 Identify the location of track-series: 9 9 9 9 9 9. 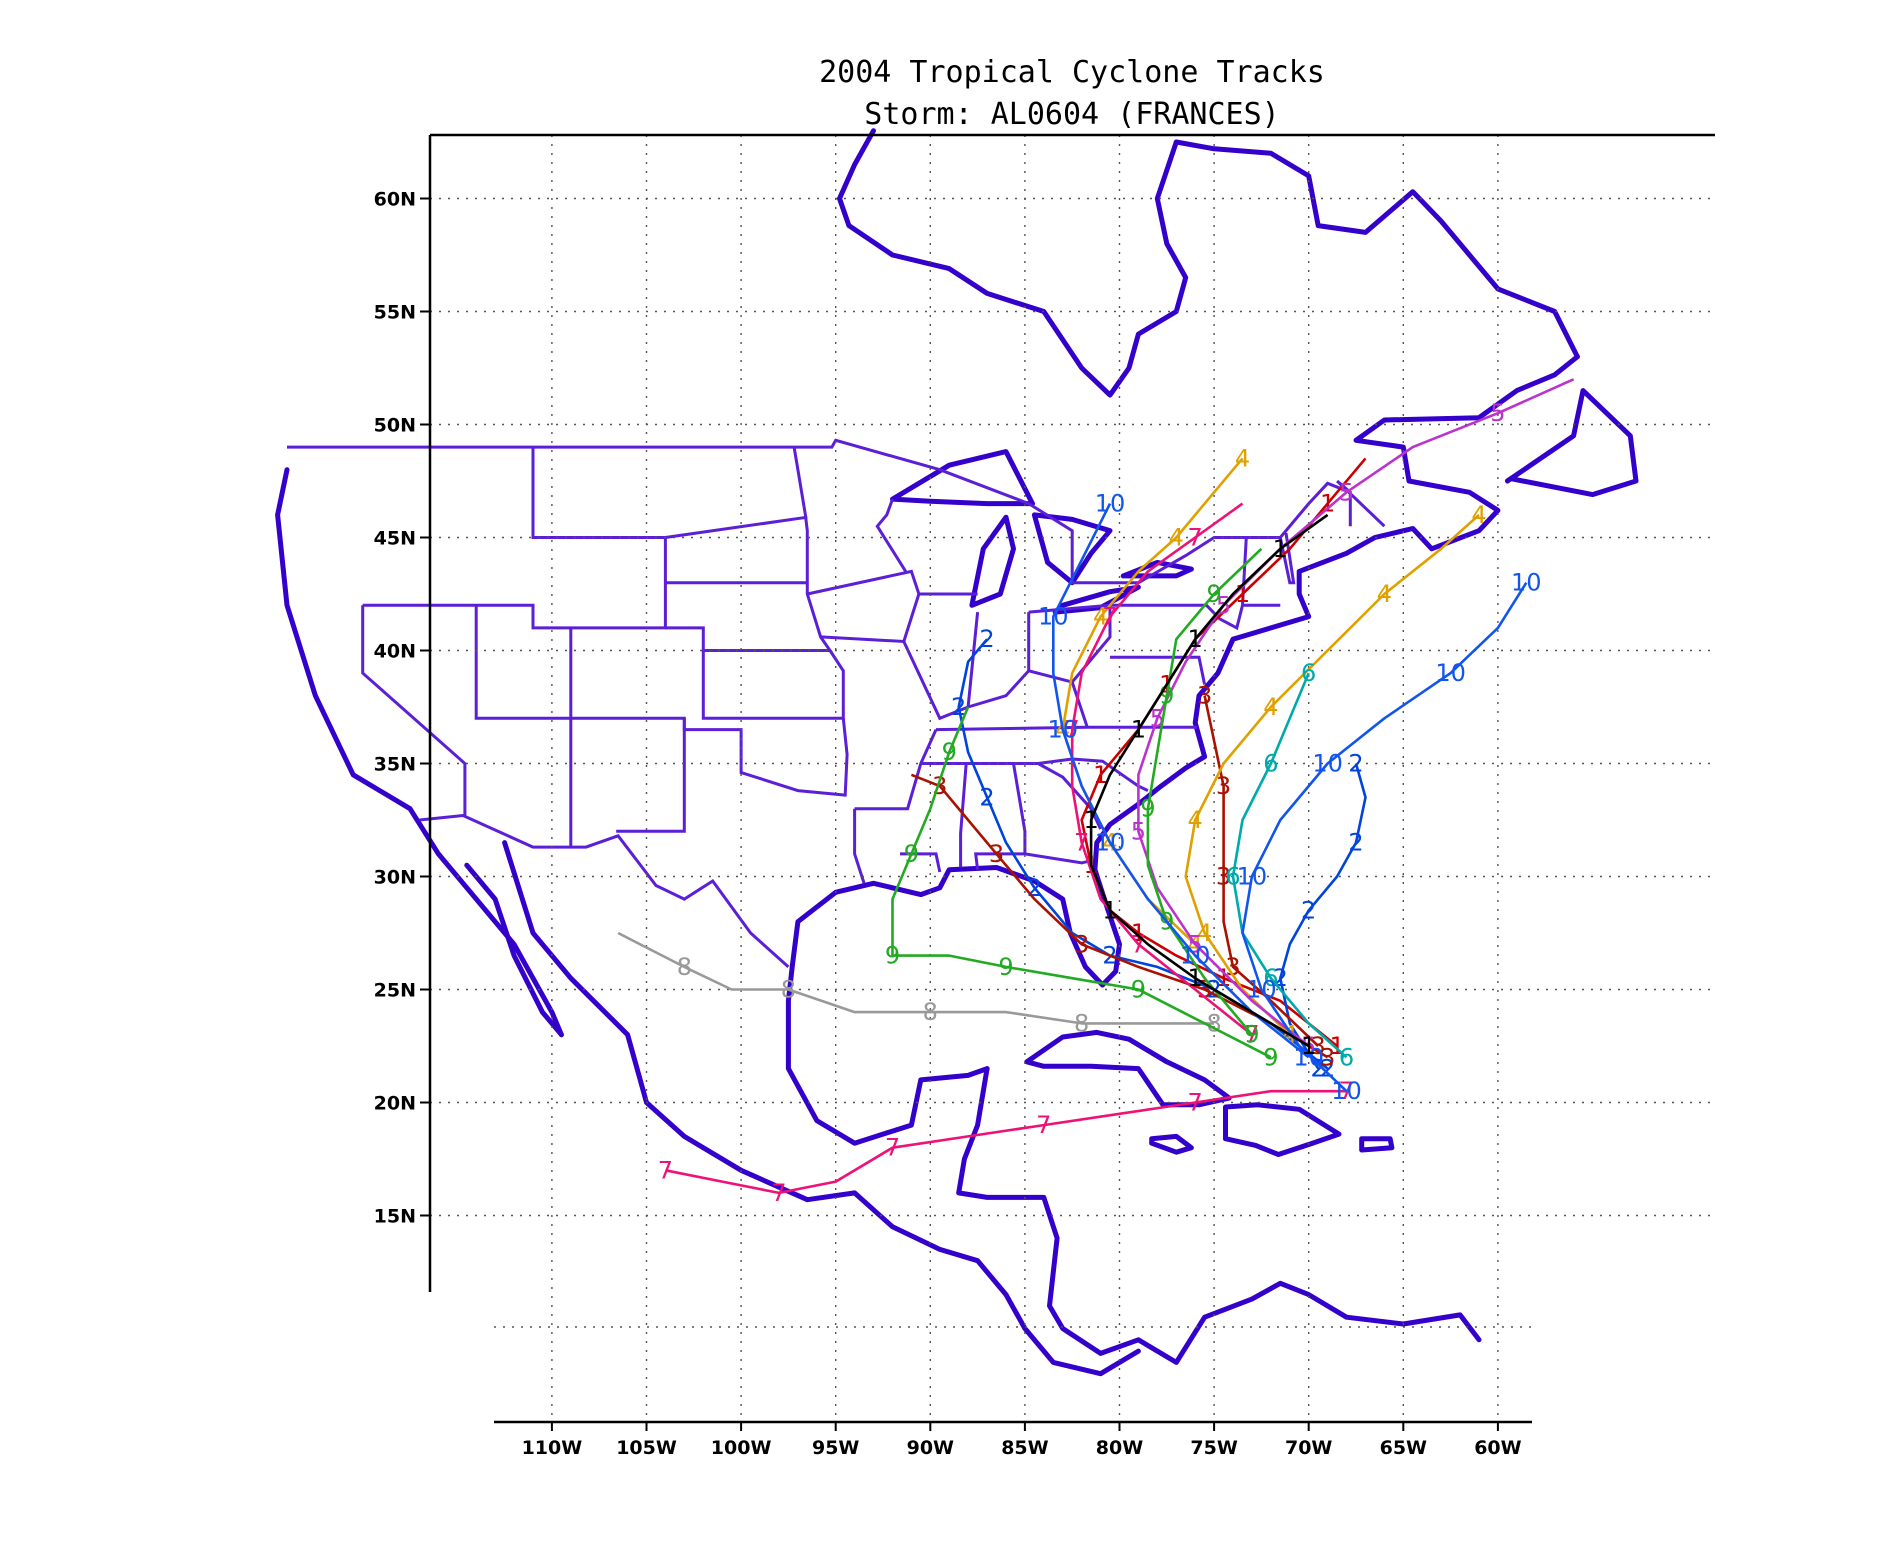
(1082, 888).